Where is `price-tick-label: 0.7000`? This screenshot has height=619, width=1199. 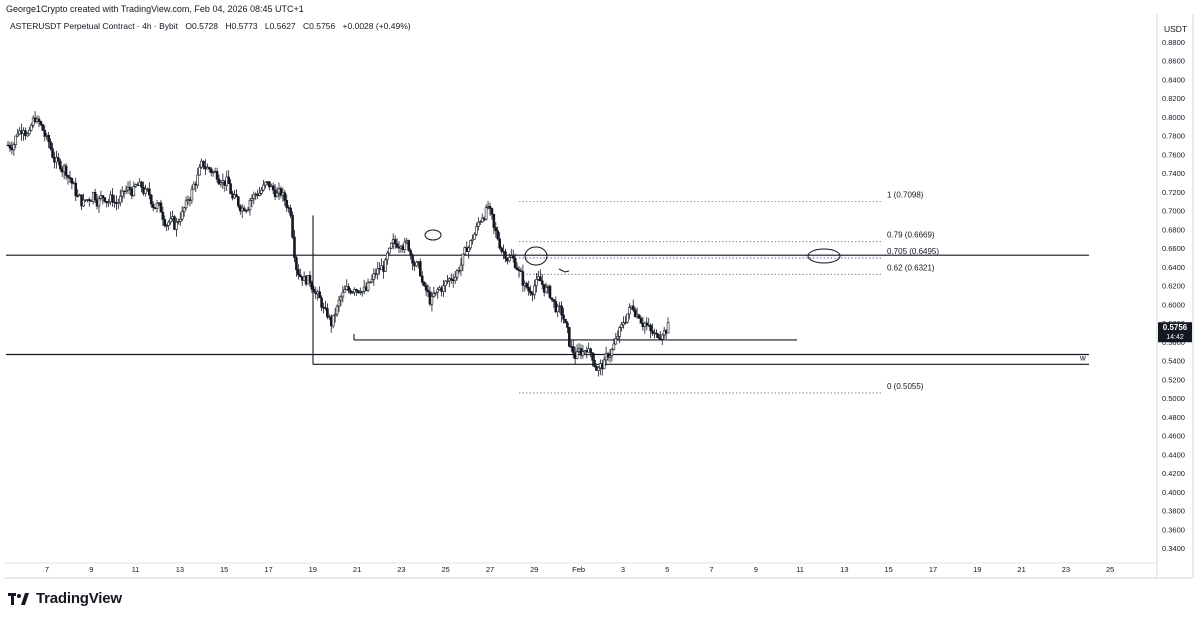
price-tick-label: 0.7000 is located at coordinates (1173, 211).